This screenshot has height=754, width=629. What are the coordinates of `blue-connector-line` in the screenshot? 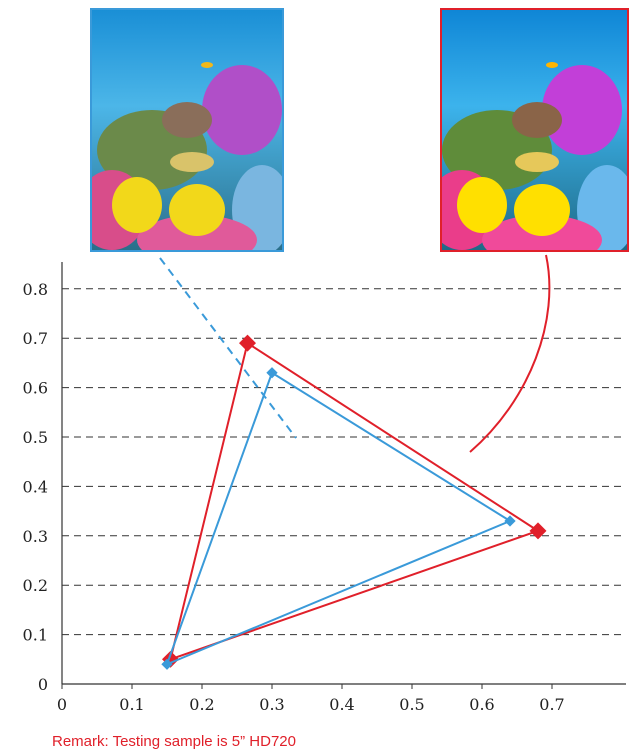 It's located at (228, 348).